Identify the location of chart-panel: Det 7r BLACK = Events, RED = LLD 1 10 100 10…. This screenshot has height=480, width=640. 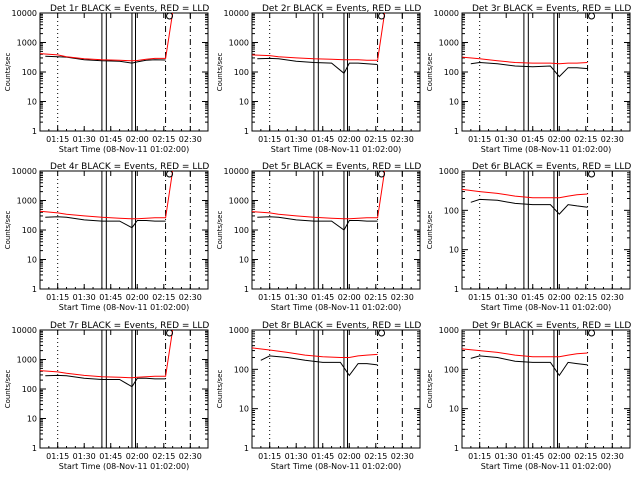
(106, 396).